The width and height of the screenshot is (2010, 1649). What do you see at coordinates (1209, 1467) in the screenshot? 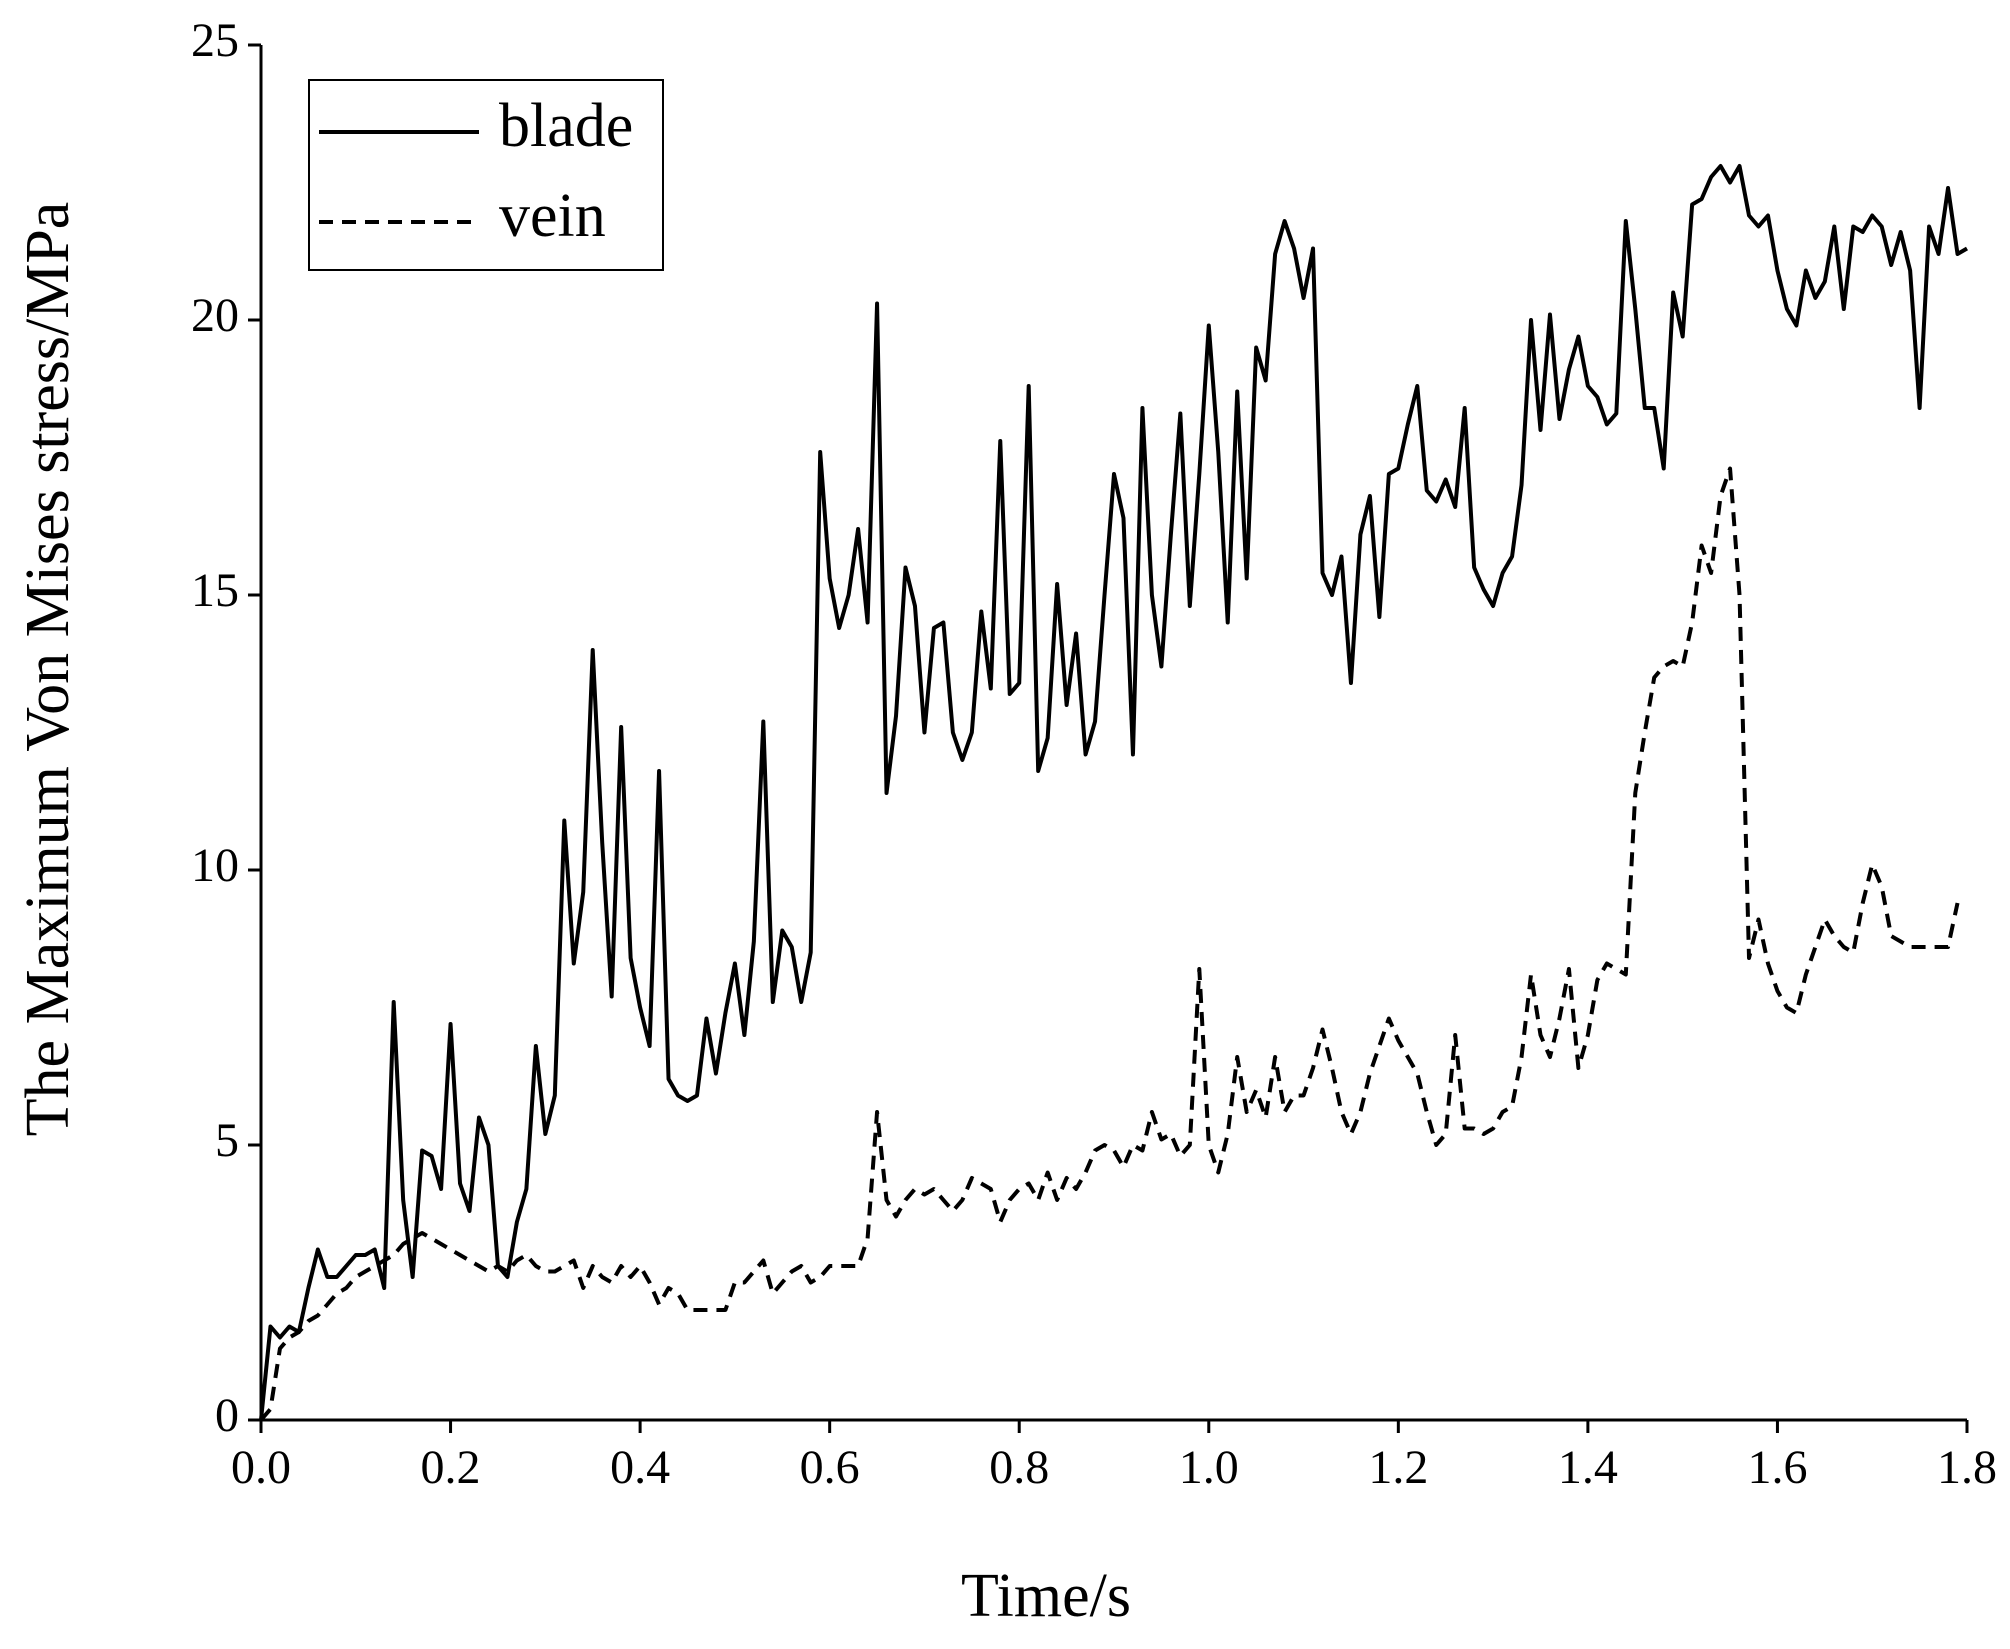
I see `x-tick-label: 1.0` at bounding box center [1209, 1467].